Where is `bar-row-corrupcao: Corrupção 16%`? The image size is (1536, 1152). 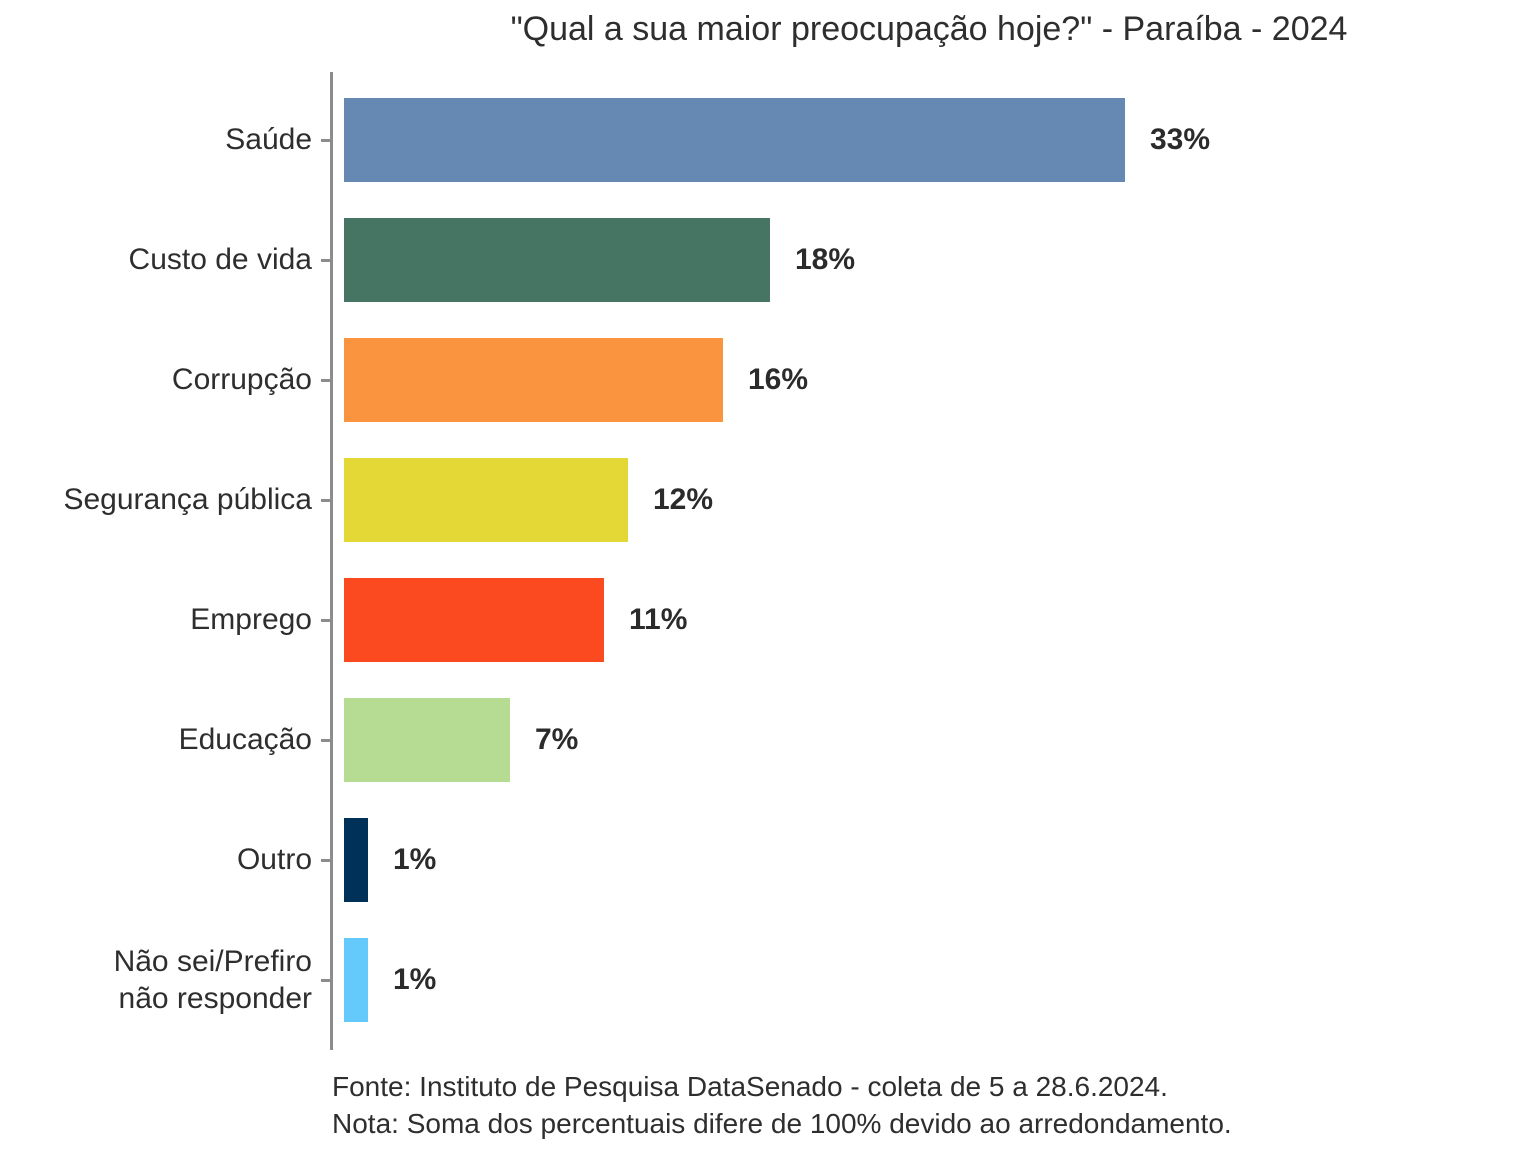
bar-row-corrupcao: Corrupção 16% is located at coordinates (768, 380).